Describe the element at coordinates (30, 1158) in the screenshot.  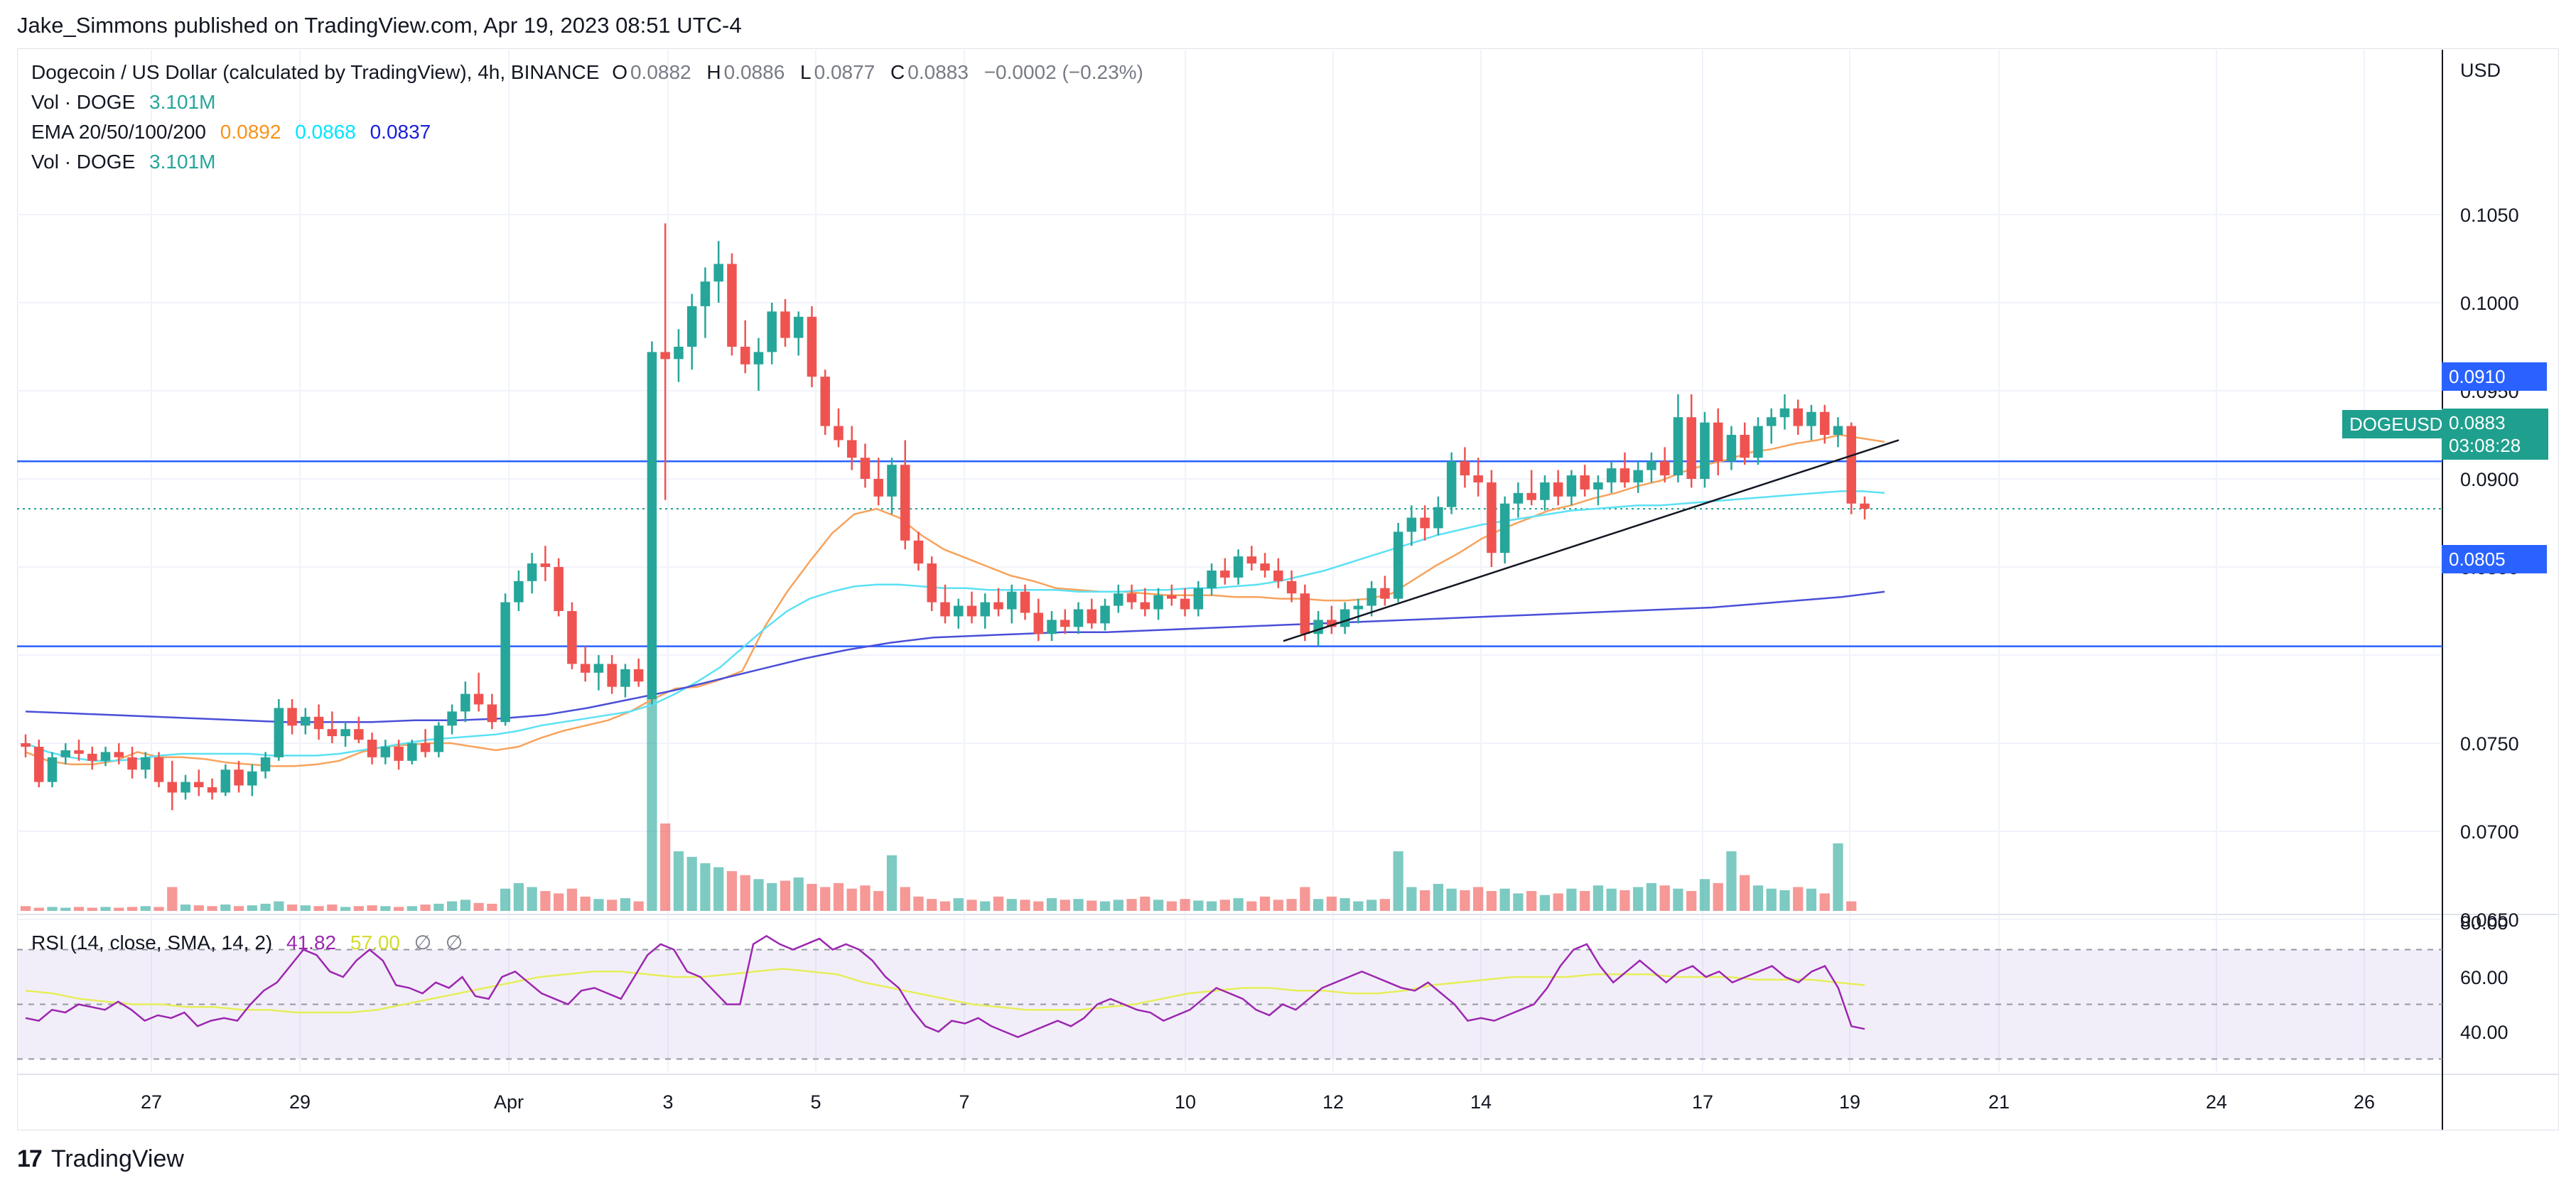
I see `tradingview-logo-icon: 17` at that location.